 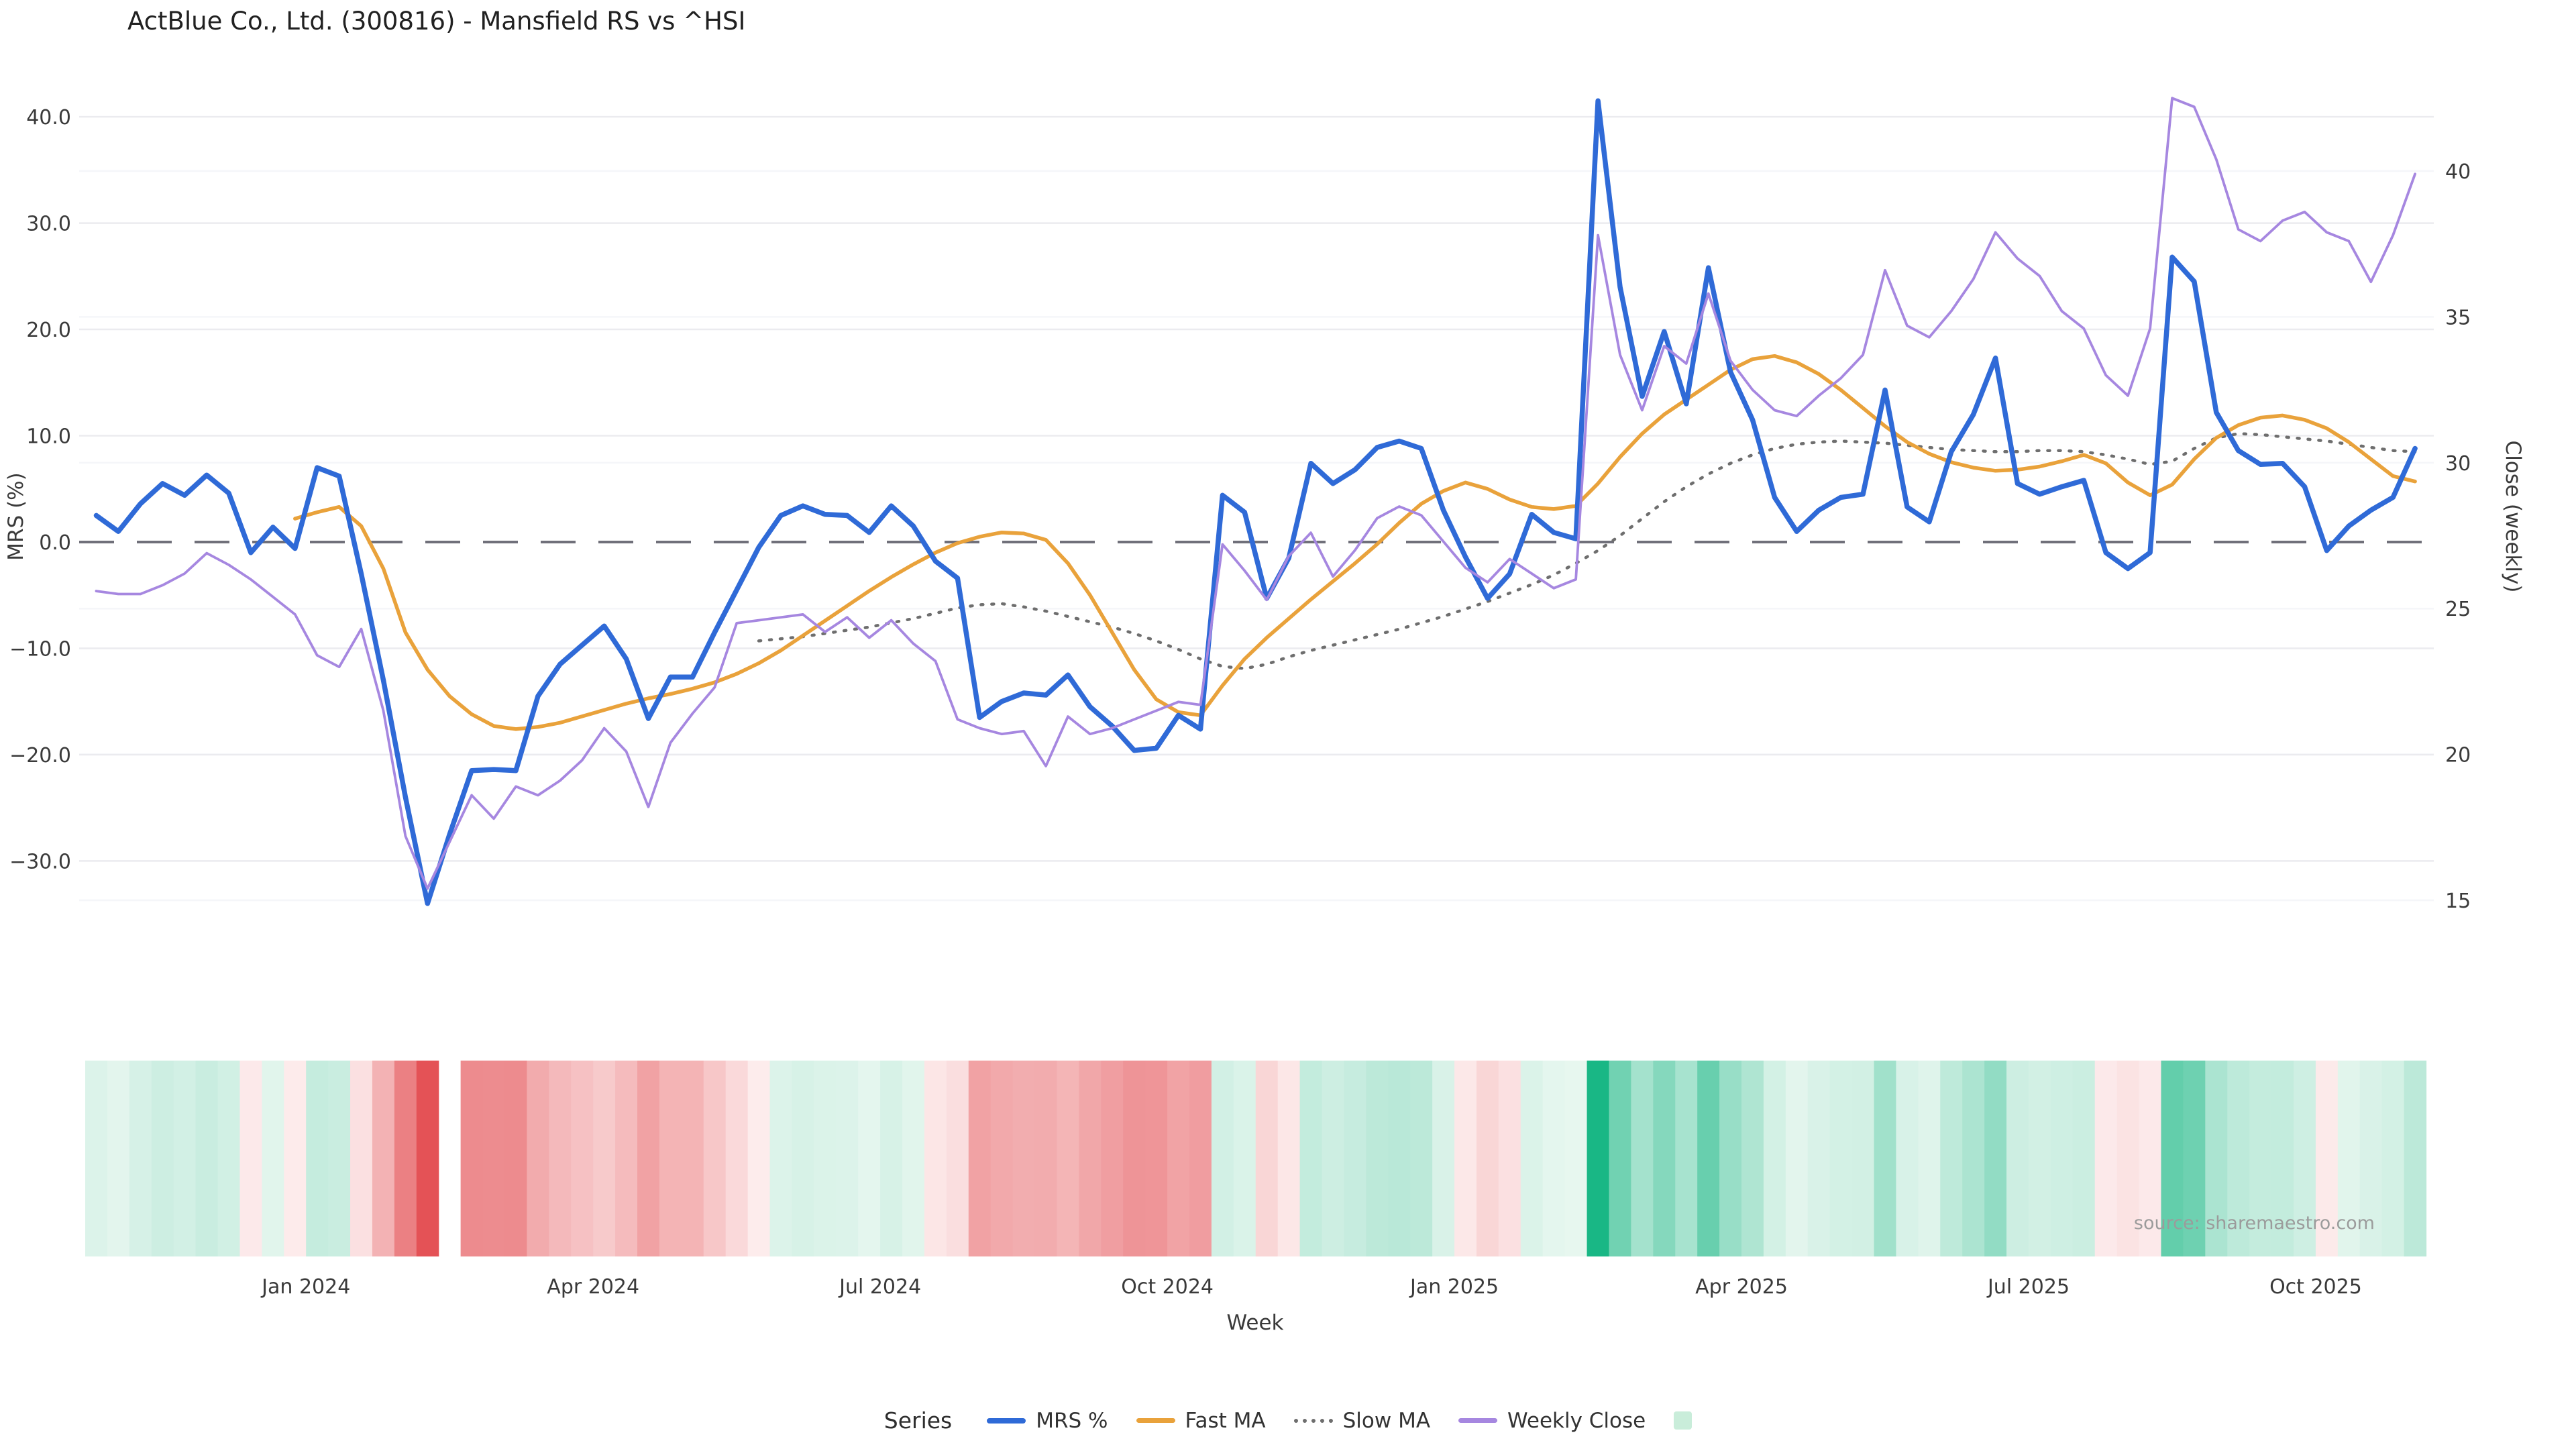 I want to click on legend-item-heatmap-swatch, so click(x=1683, y=1420).